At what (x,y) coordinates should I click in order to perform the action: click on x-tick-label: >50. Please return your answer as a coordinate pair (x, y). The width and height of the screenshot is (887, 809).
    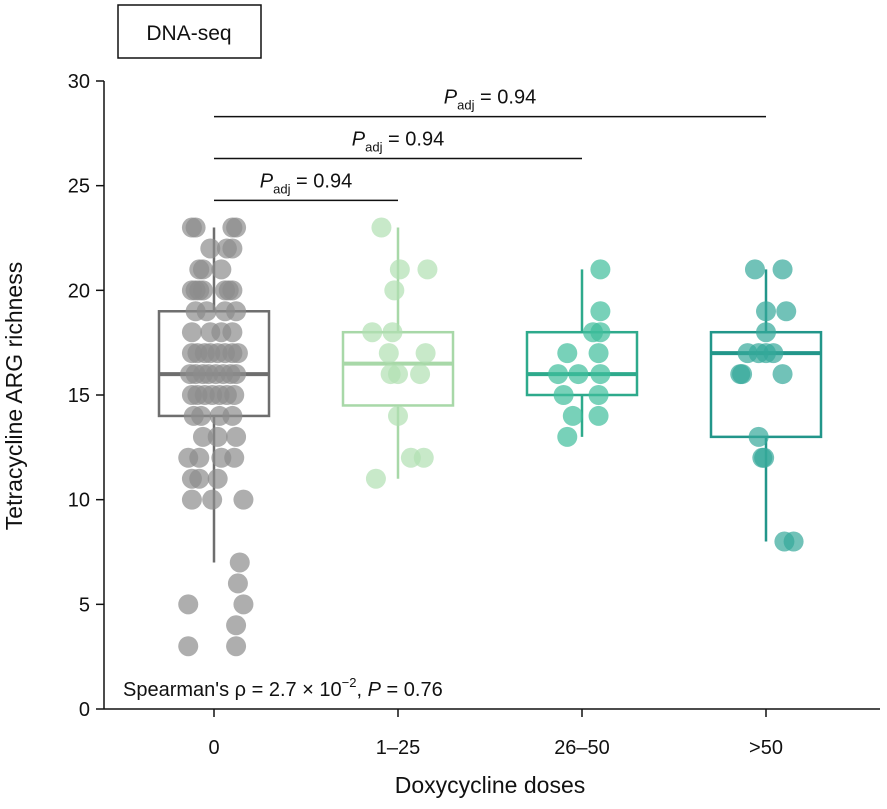
    Looking at the image, I should click on (766, 748).